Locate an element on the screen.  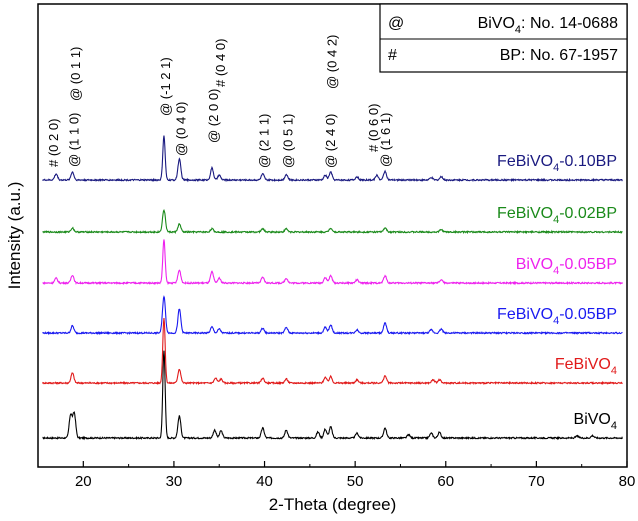
series-label-suffix: -0.02BP is located at coordinates (588, 213).